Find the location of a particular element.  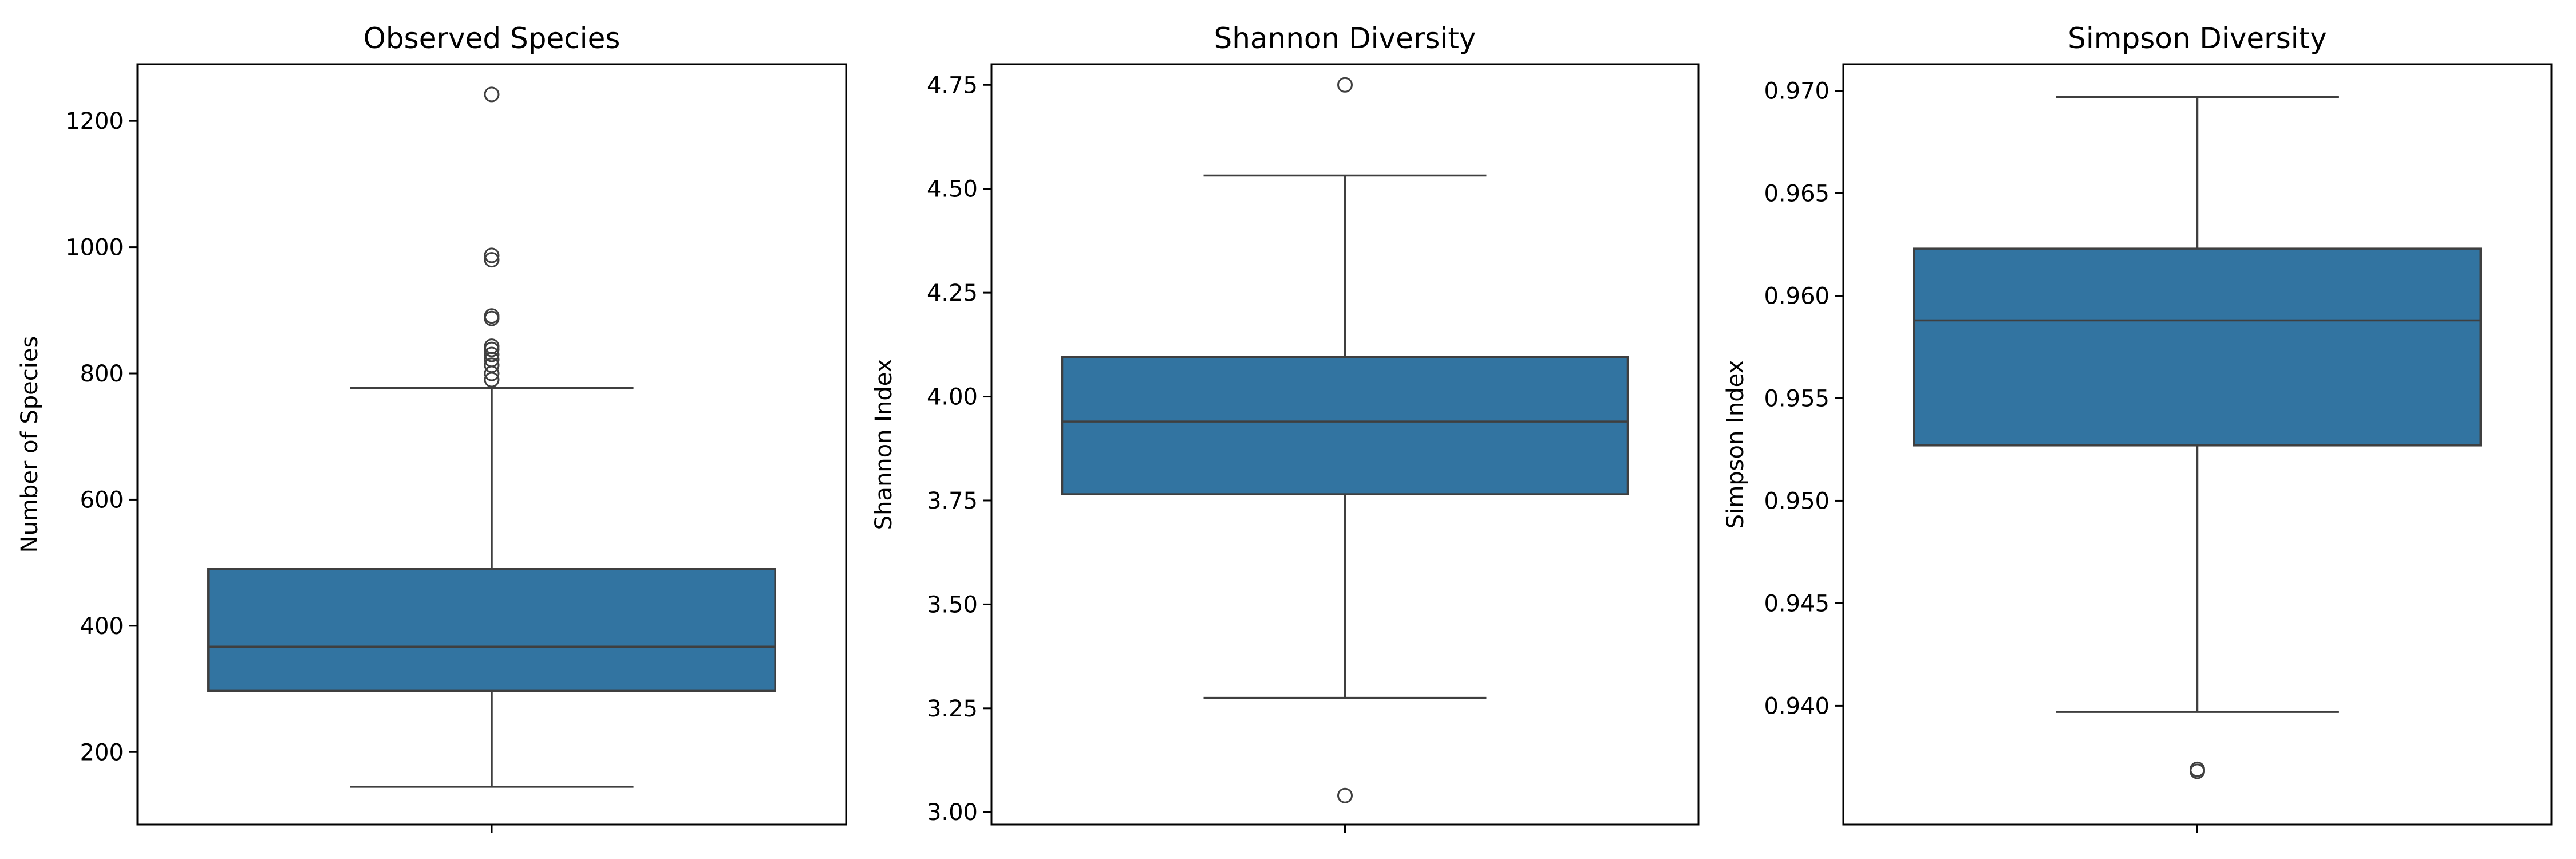

y-tick-label: 0.965 is located at coordinates (1797, 194).